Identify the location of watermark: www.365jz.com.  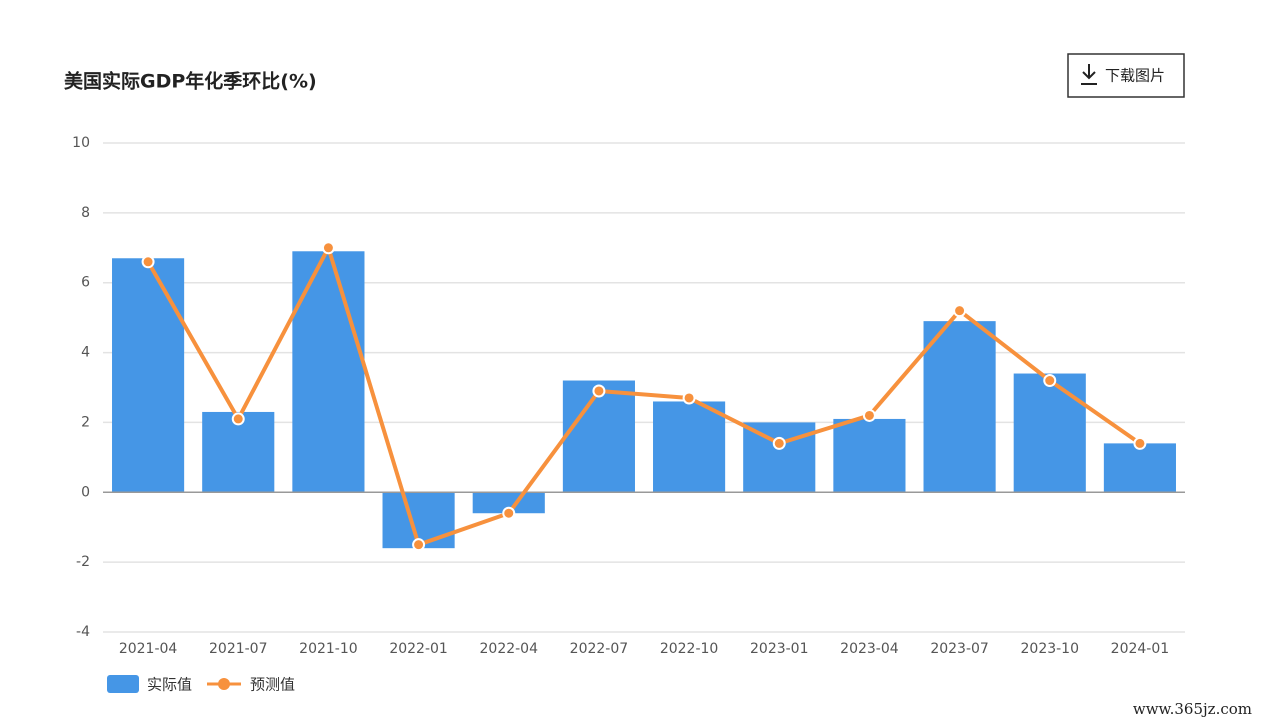
(1192, 709).